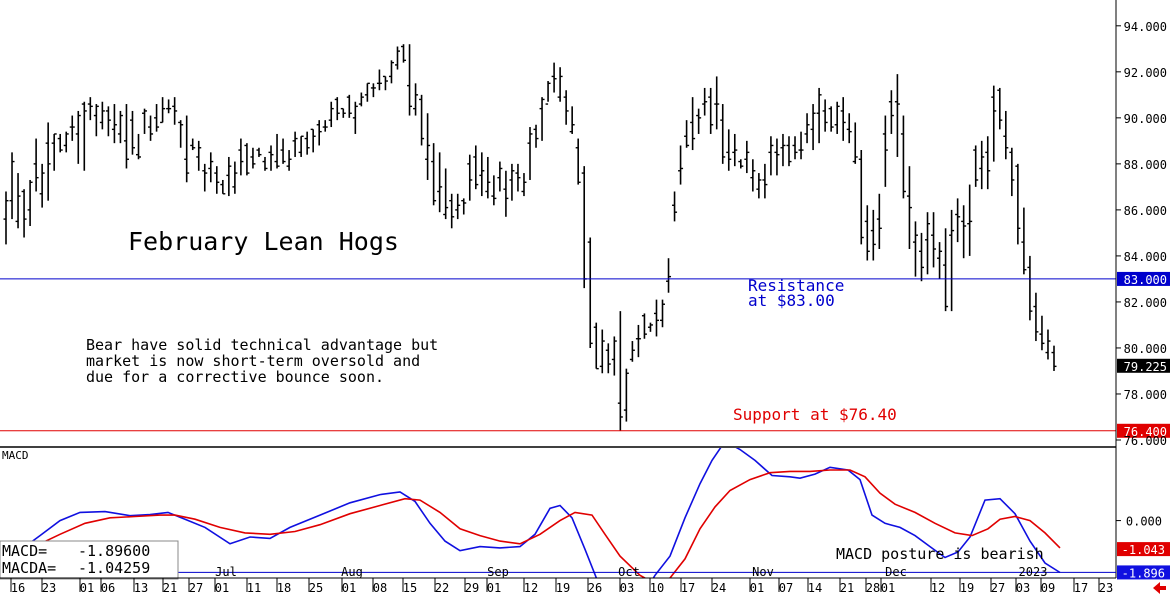 This screenshot has height=602, width=1170. Describe the element at coordinates (1145, 280) in the screenshot. I see `h-line-badge-label-0: 83.000` at that location.